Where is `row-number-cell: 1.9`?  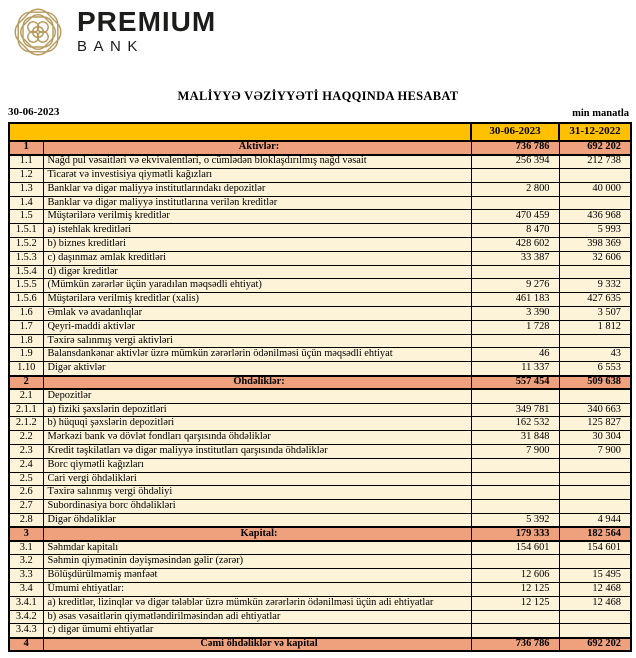
row-number-cell: 1.9 is located at coordinates (26, 355).